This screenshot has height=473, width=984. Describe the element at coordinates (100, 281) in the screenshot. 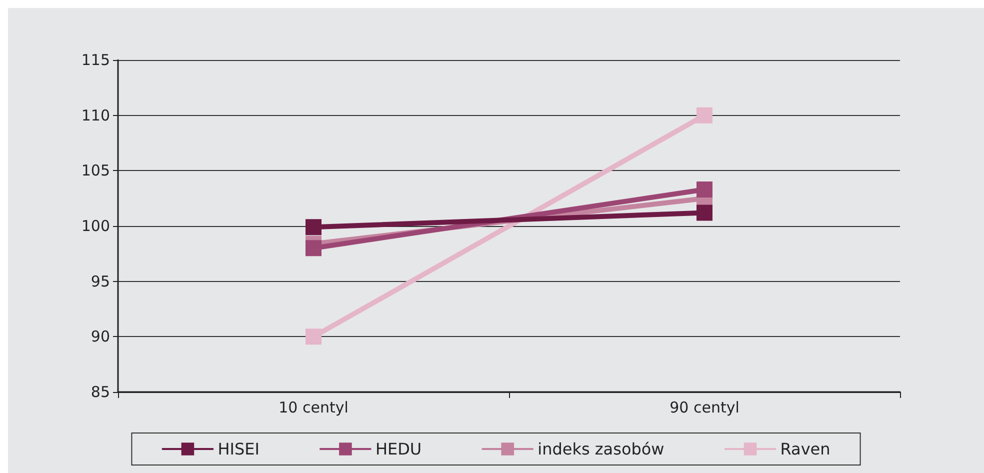

I see `y-tick-label: 95` at that location.